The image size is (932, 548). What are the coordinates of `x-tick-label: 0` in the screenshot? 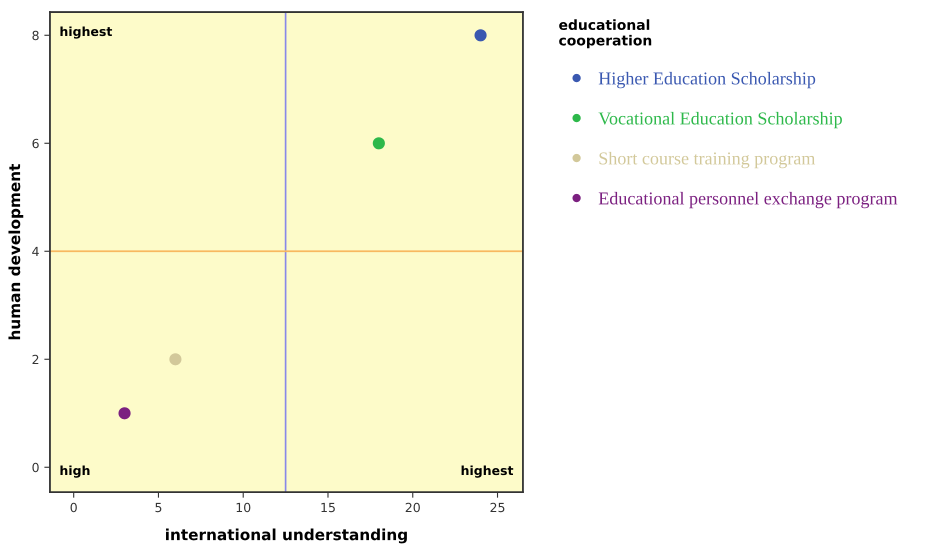 It's located at (73, 507).